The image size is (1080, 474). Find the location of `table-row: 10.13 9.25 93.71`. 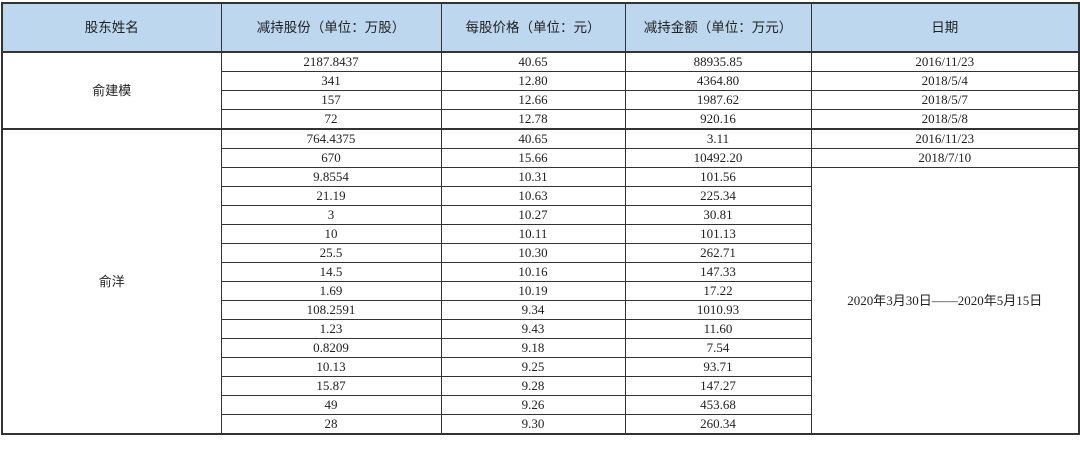

table-row: 10.13 9.25 93.71 is located at coordinates (540, 367).